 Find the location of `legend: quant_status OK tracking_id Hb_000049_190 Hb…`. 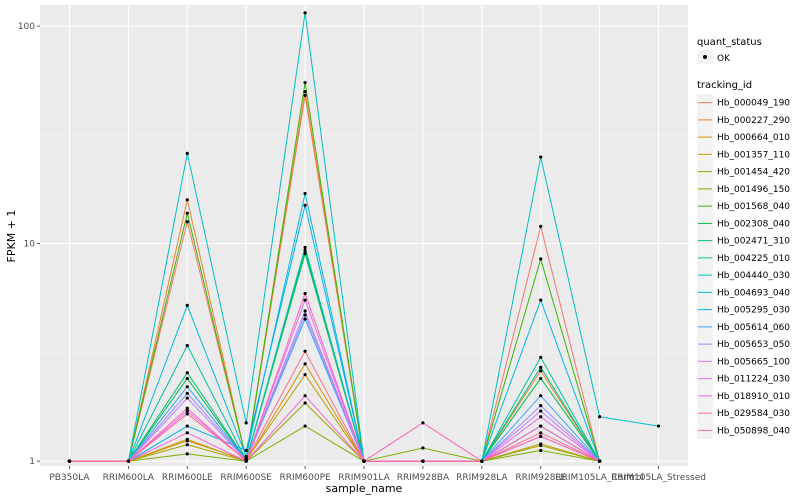

legend: quant_status OK tracking_id Hb_000049_190 Hb… is located at coordinates (743, 238).